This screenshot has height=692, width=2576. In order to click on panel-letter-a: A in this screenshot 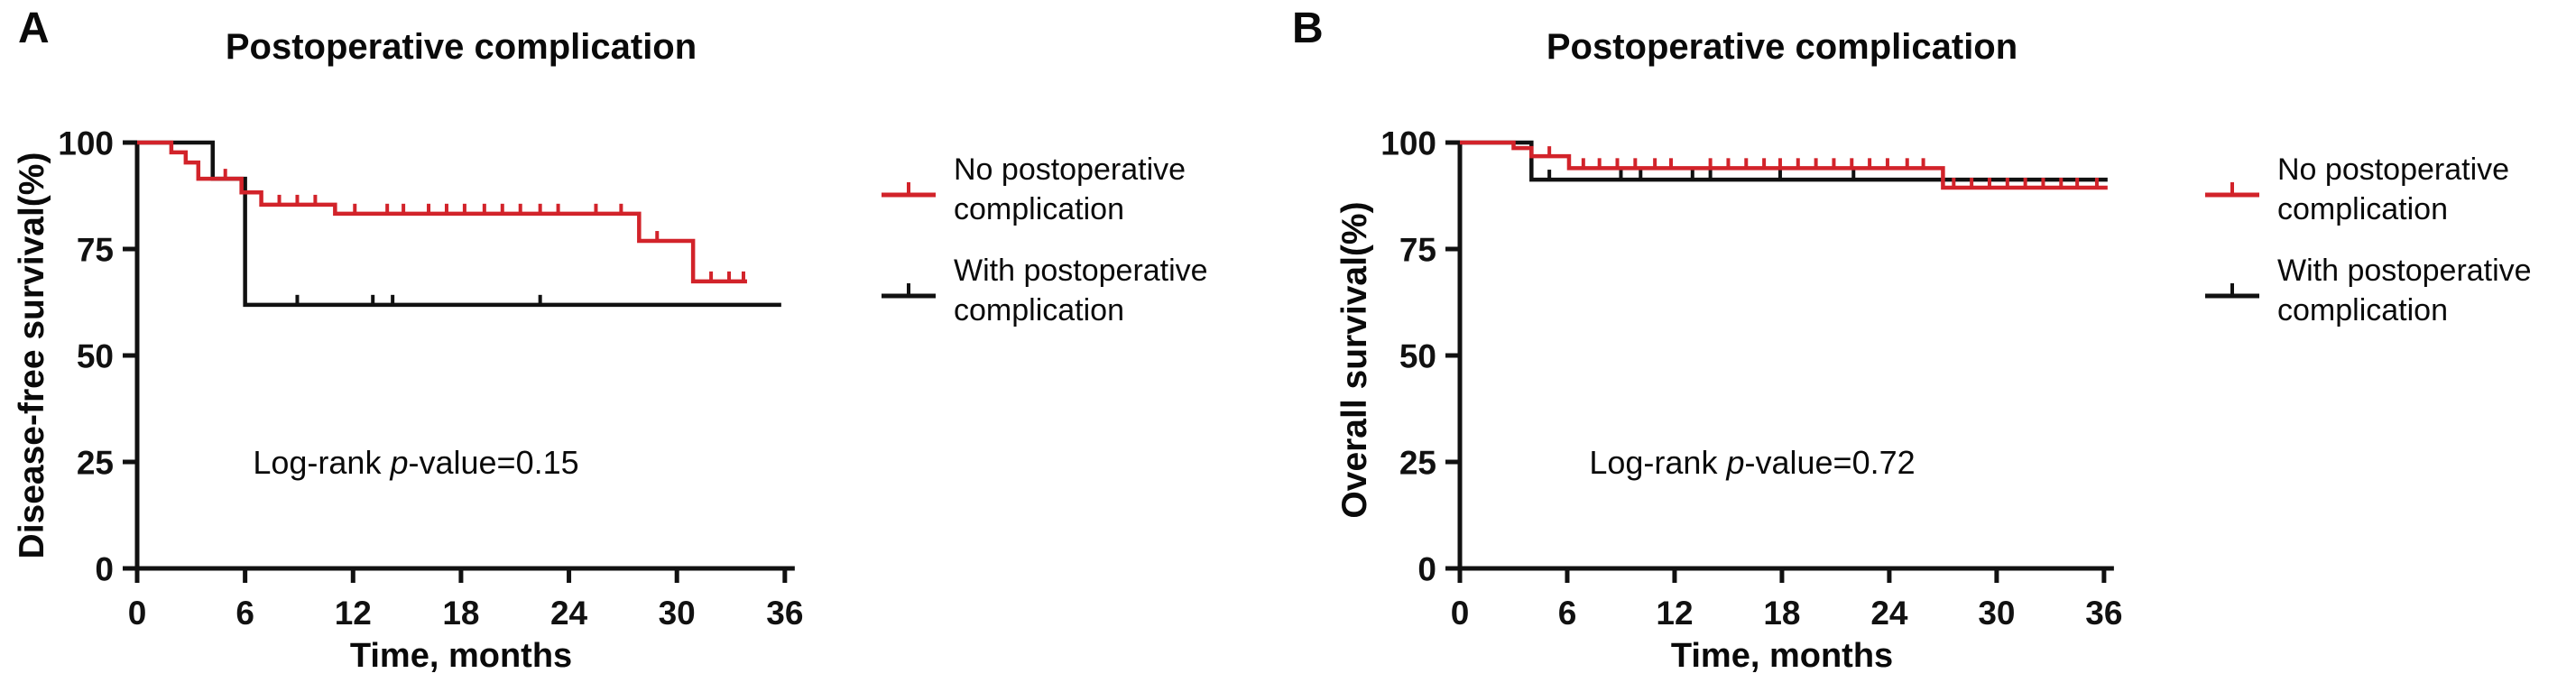, I will do `click(34, 28)`.